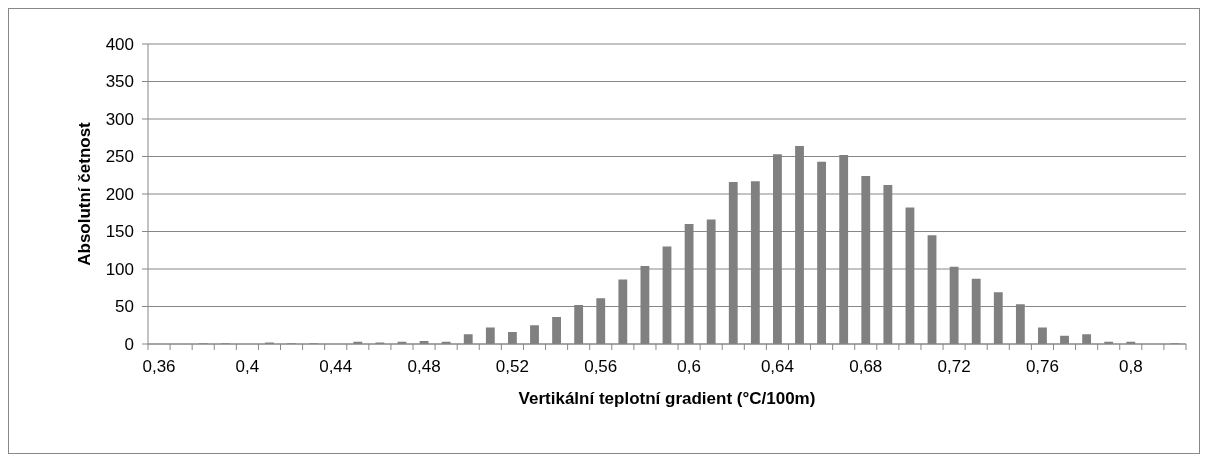 The width and height of the screenshot is (1208, 462). What do you see at coordinates (777, 366) in the screenshot?
I see `x-tick-label: 0,64` at bounding box center [777, 366].